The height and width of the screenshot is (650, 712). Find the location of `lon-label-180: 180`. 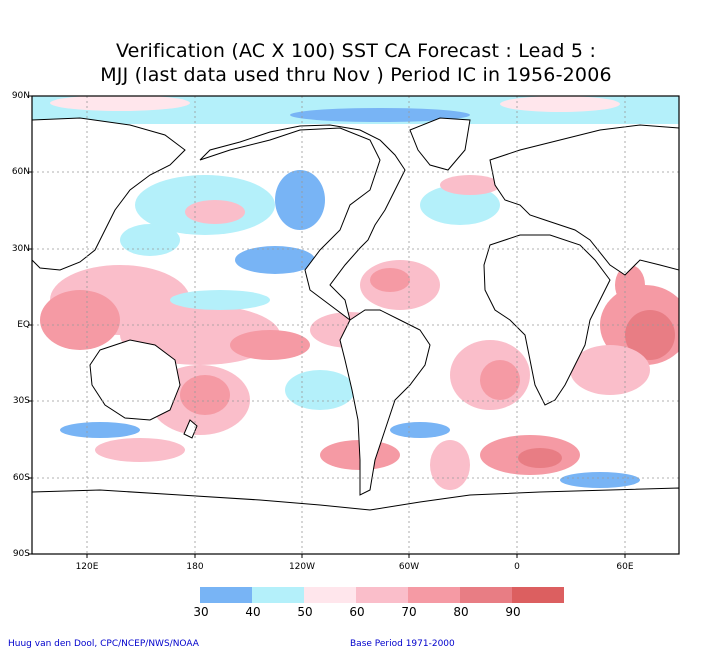

lon-label-180: 180 is located at coordinates (195, 567).